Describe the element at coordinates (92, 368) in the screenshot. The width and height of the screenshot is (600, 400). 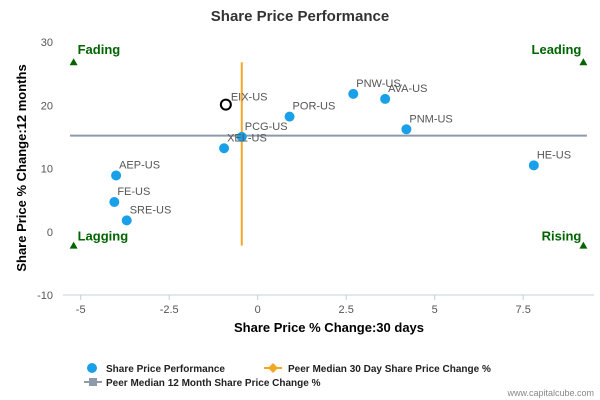
I see `legend-marker-scatter` at that location.